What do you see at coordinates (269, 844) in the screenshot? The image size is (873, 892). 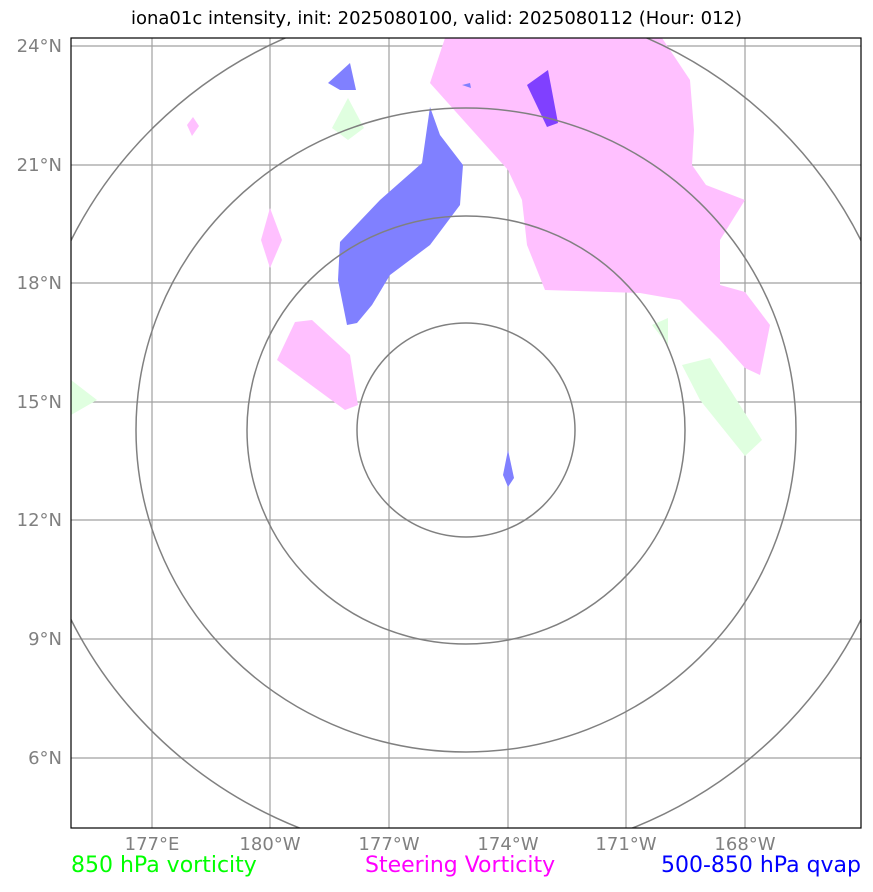 I see `lon-tick-label: 180°W` at bounding box center [269, 844].